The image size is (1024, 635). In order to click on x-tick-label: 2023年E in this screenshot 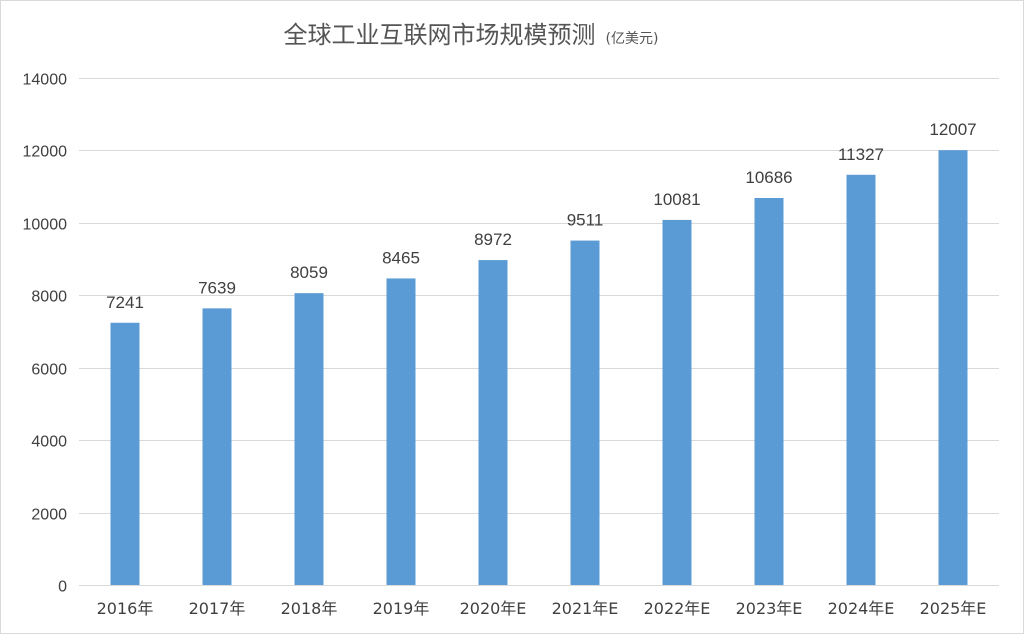, I will do `click(769, 608)`.